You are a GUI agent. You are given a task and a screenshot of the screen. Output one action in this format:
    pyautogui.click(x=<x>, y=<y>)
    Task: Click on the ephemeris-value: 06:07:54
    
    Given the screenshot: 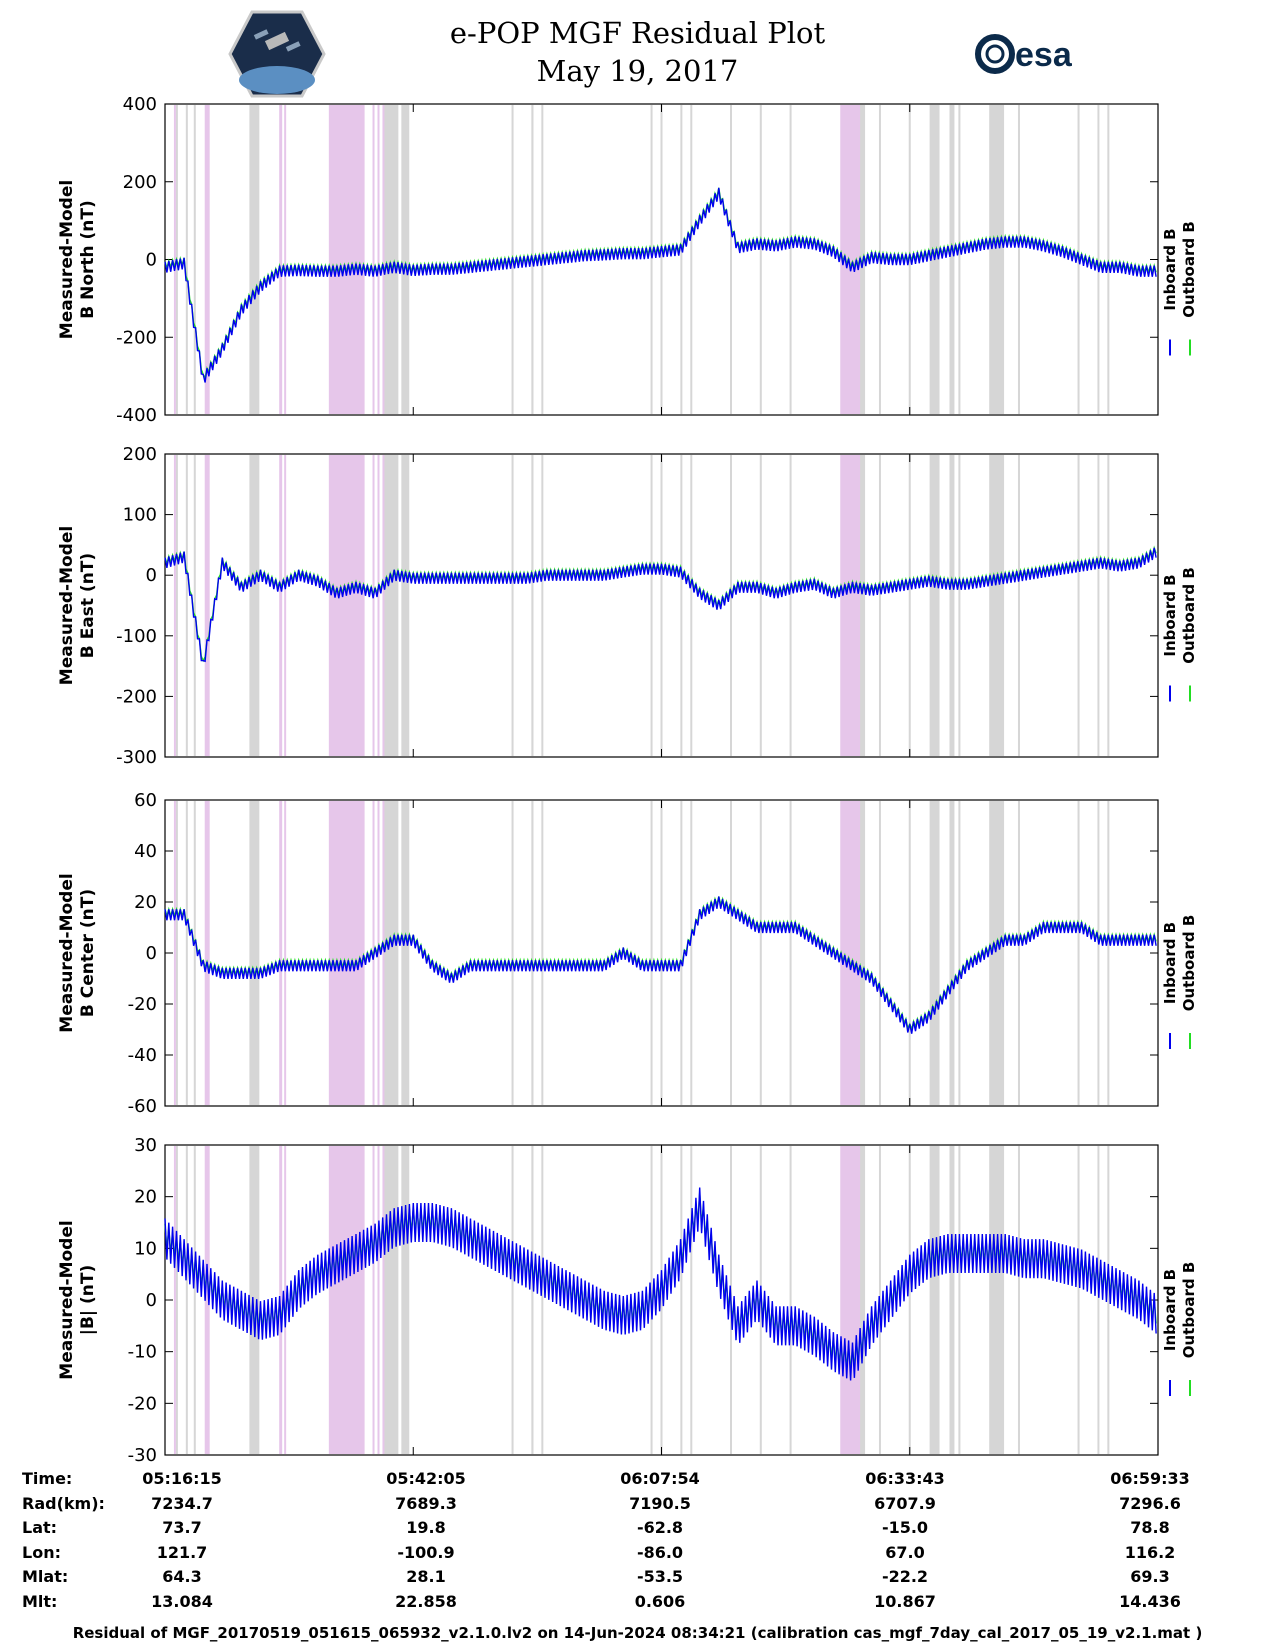 What is the action you would take?
    pyautogui.click(x=660, y=1478)
    